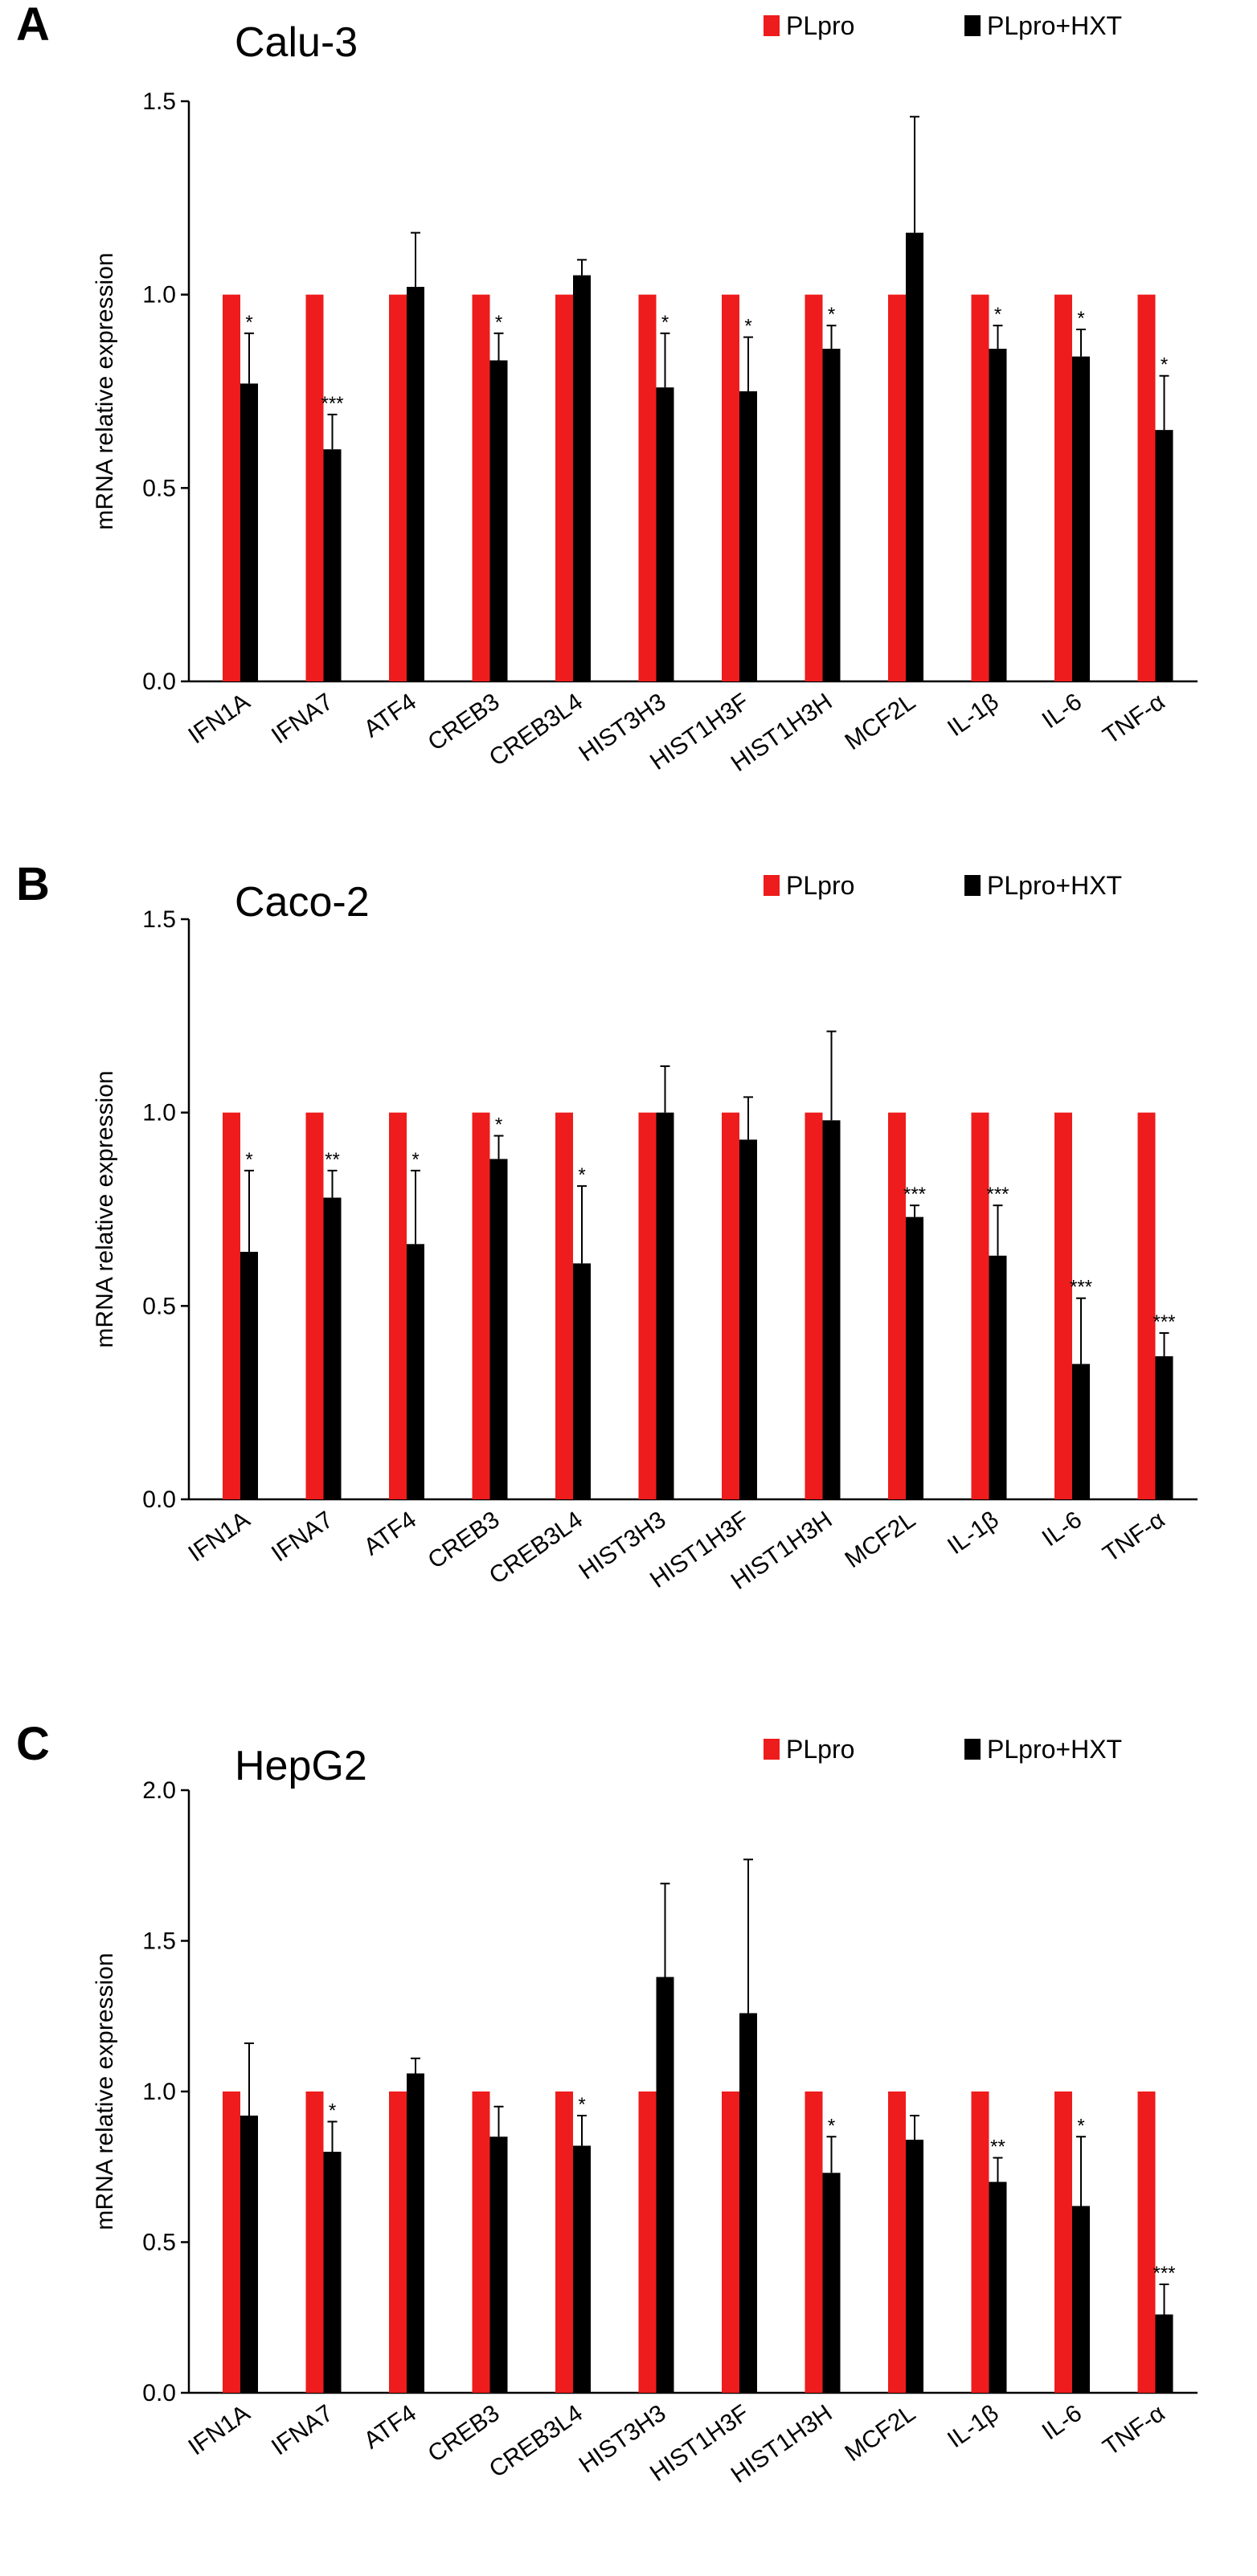 Image resolution: width=1257 pixels, height=2576 pixels. Describe the element at coordinates (159, 1941) in the screenshot. I see `y-tick-label: 1.5` at that location.